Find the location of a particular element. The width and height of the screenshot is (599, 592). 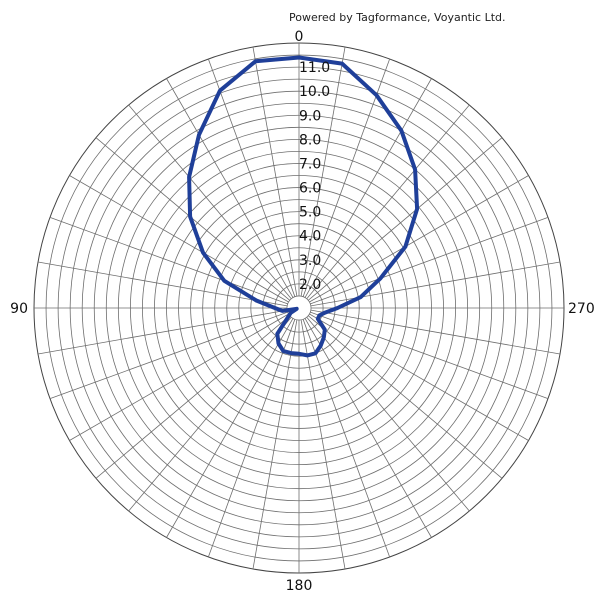

ring-label-6: 8.0 is located at coordinates (310, 140).